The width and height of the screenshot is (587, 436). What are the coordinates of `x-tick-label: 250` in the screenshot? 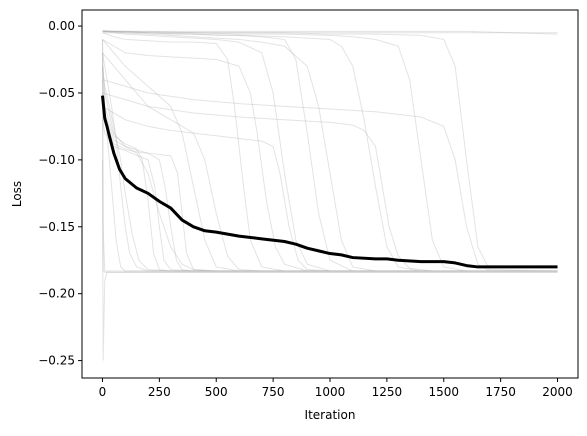 It's located at (159, 392).